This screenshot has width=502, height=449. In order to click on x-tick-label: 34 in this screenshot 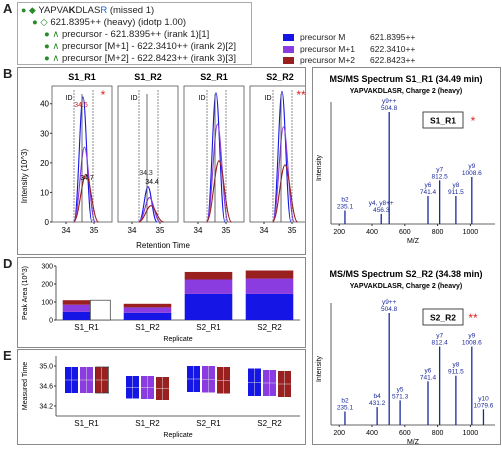, I will do `click(264, 230)`.